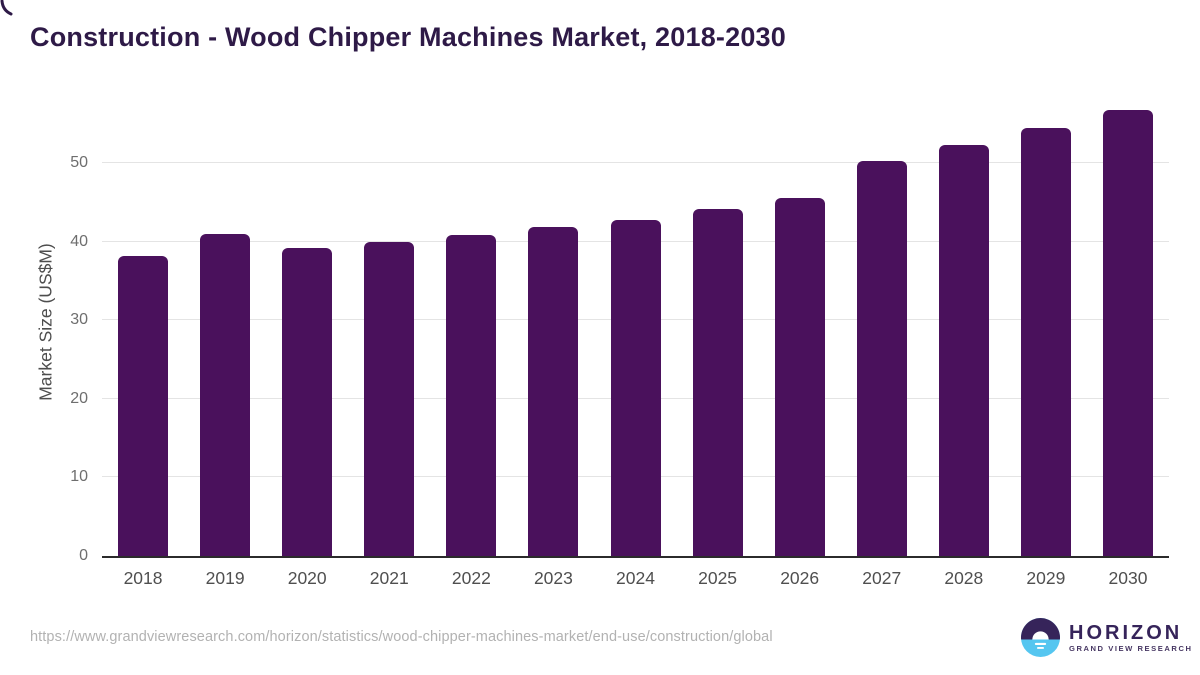  I want to click on x-tick-label: 2028, so click(964, 578).